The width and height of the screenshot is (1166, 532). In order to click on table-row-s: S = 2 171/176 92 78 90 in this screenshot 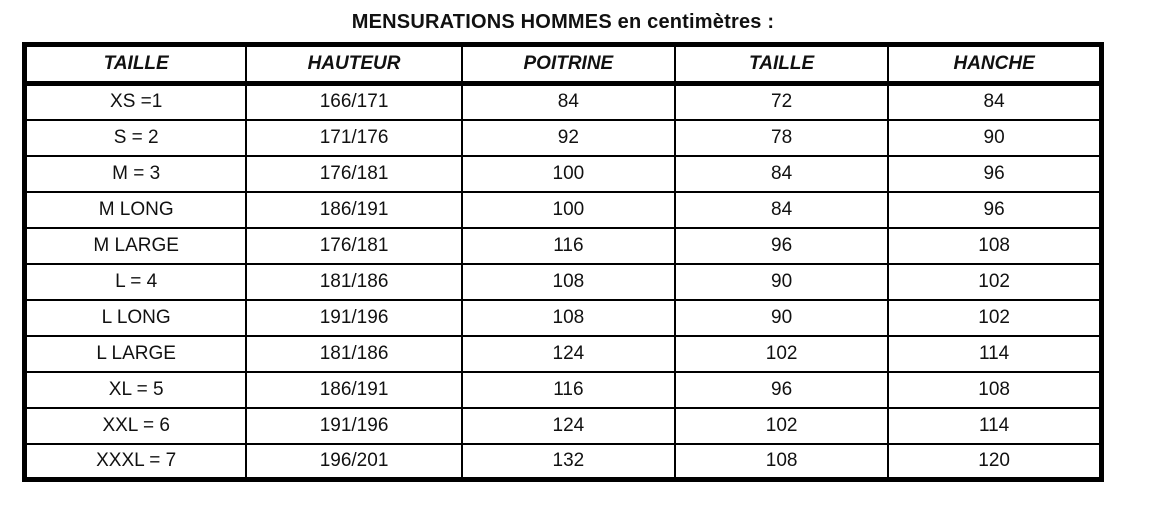, I will do `click(563, 137)`.